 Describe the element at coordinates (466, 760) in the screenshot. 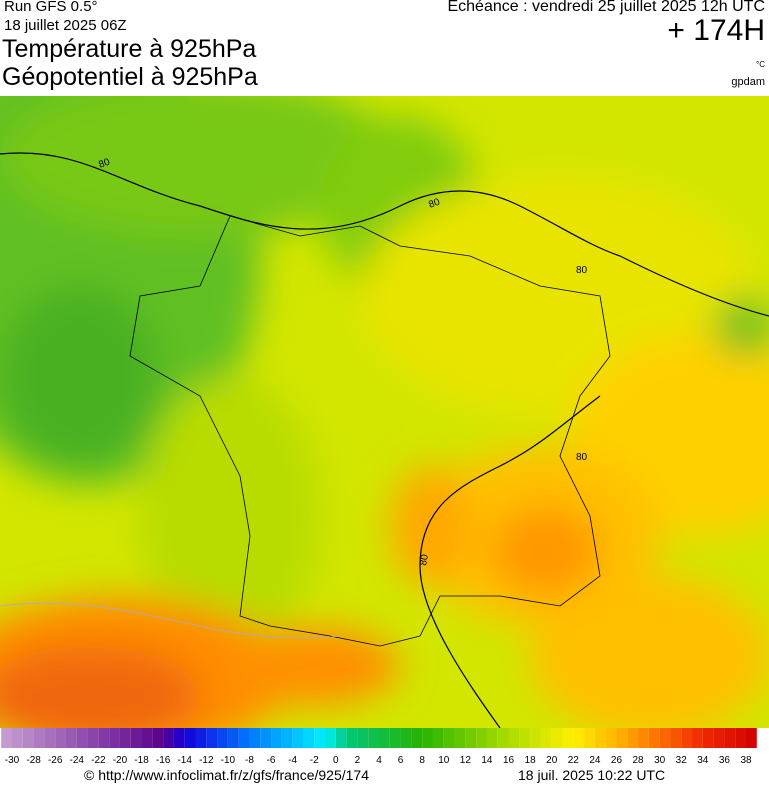

I see `scale-label: 12` at that location.